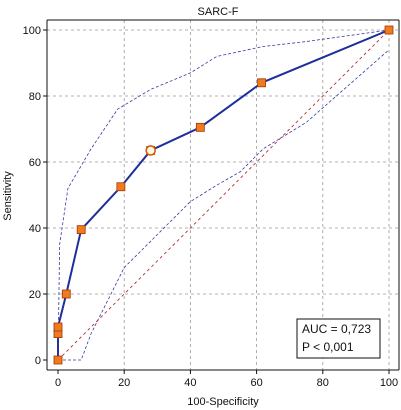  What do you see at coordinates (35, 229) in the screenshot?
I see `y-tick-label: 40` at bounding box center [35, 229].